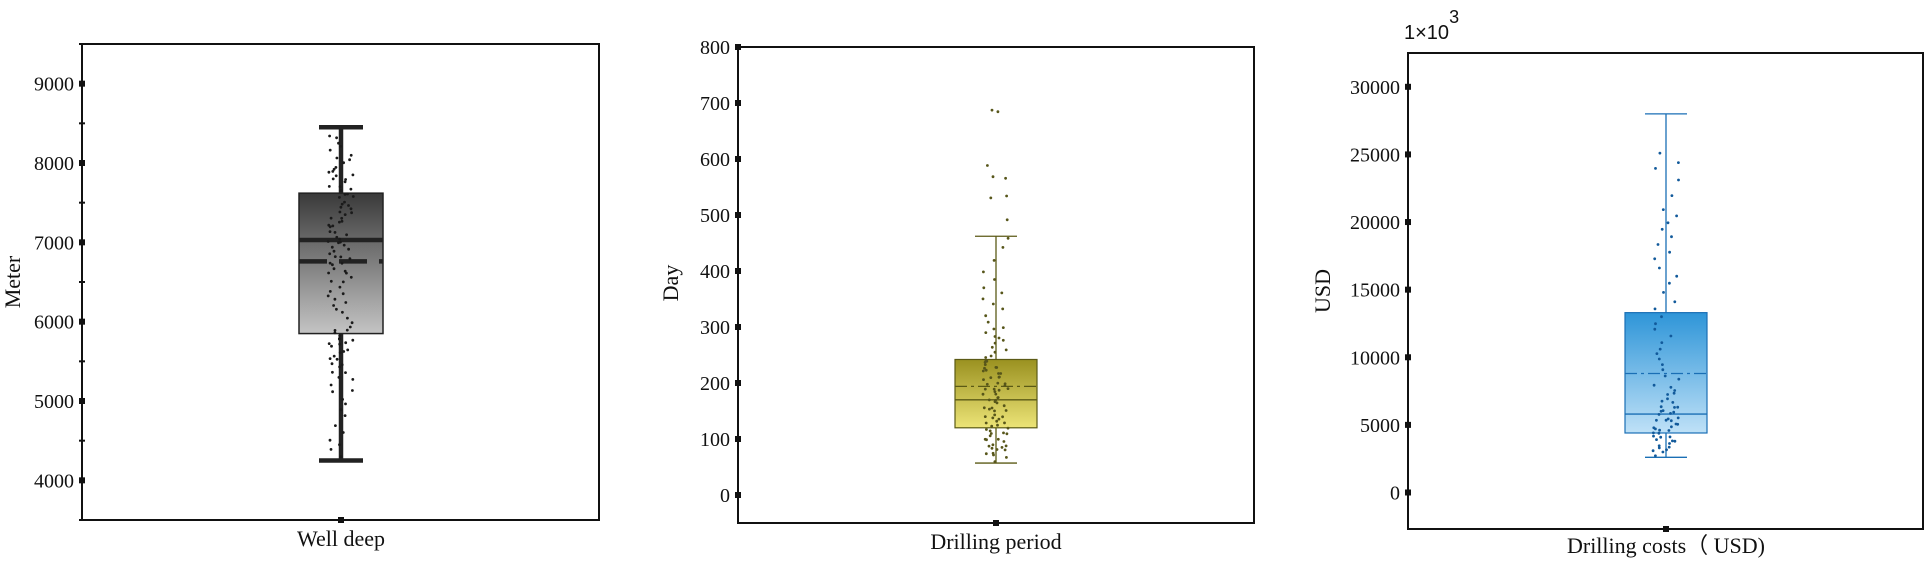  I want to click on x-category-label: Drilling period, so click(995, 541).